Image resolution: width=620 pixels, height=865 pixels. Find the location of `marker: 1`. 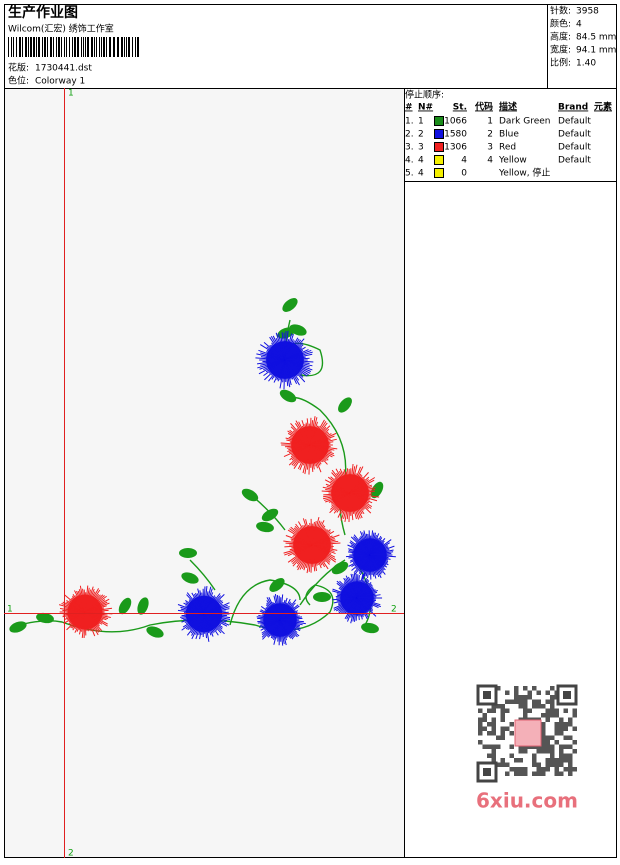

marker: 1 is located at coordinates (10, 610).